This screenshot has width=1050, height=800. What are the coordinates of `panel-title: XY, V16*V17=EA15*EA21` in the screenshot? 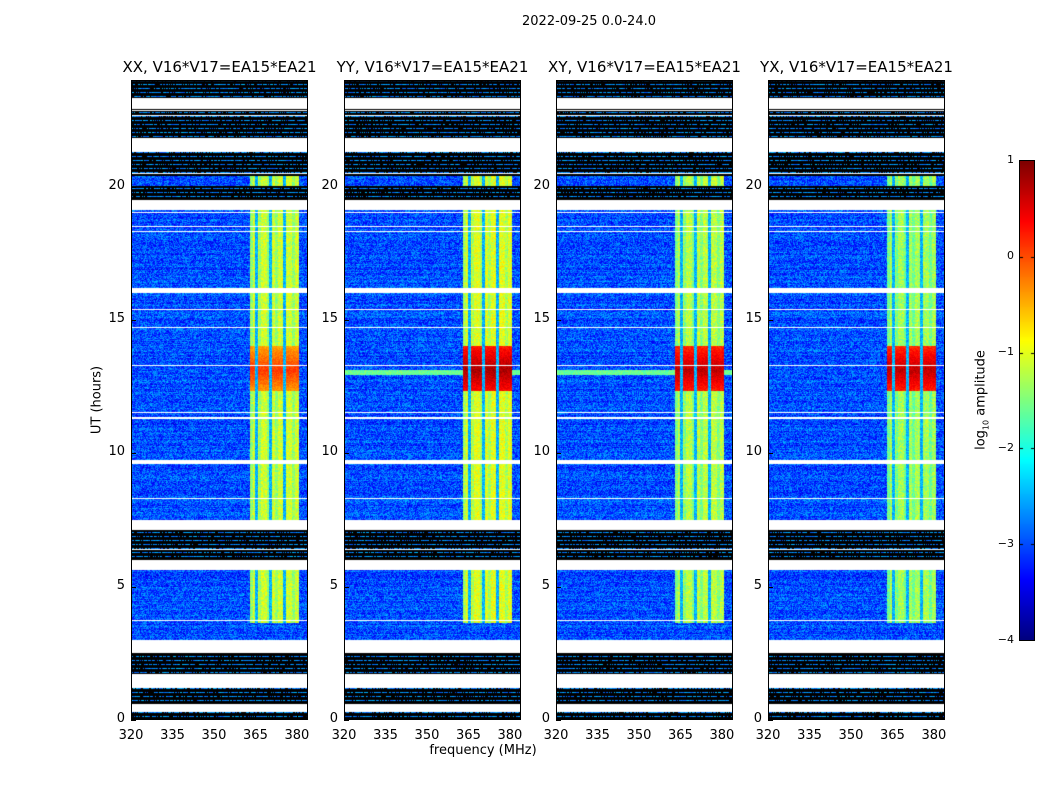 It's located at (644, 67).